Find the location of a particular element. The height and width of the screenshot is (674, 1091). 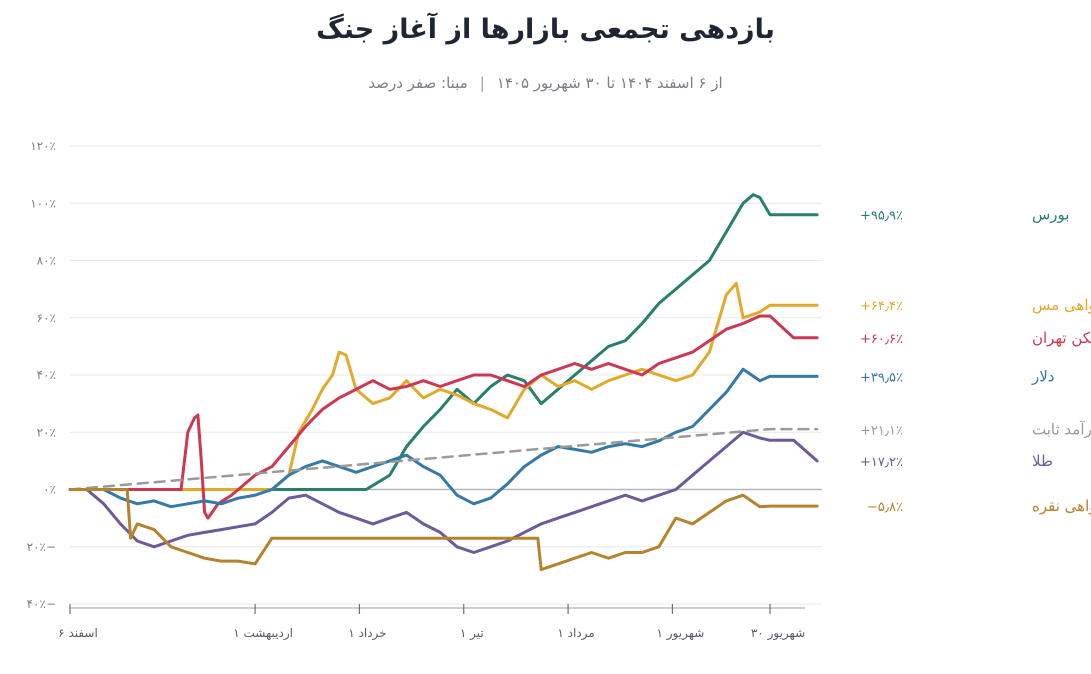

x-tick-label: ۶ اسفند is located at coordinates (78, 633).